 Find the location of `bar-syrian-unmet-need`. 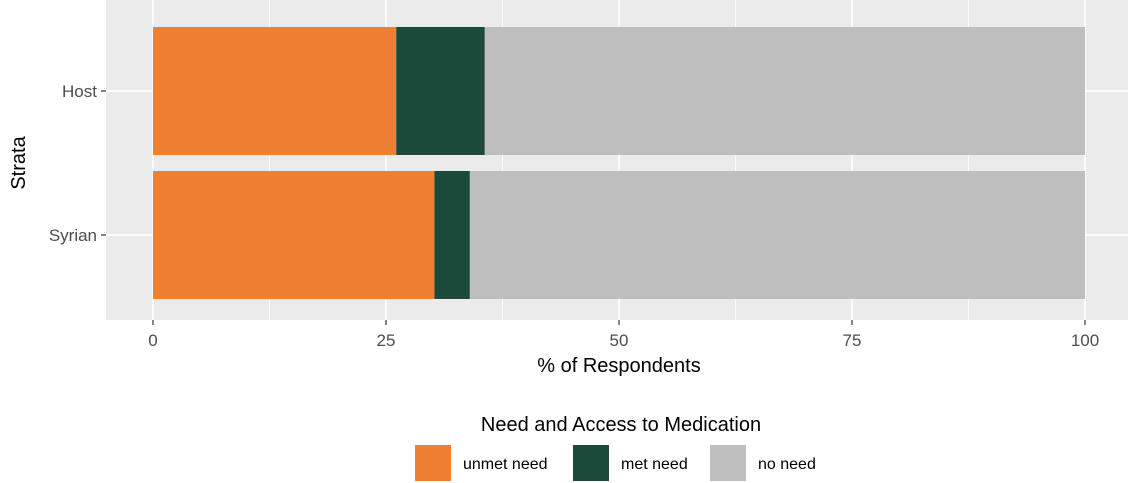

bar-syrian-unmet-need is located at coordinates (294, 235).